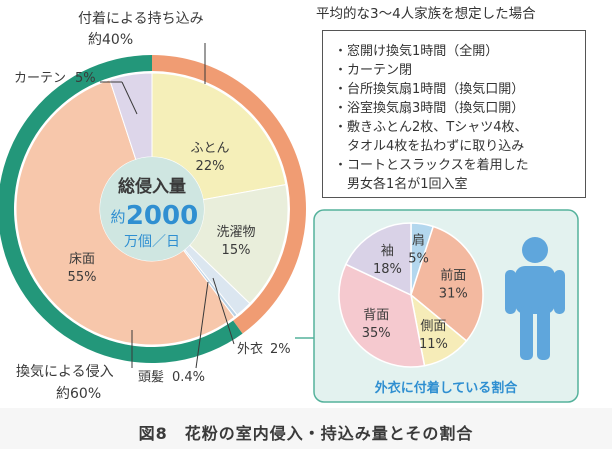  What do you see at coordinates (431, 127) in the screenshot?
I see `condition-item: ・敷きふとん2枚、Tシャツ4枚、` at bounding box center [431, 127].